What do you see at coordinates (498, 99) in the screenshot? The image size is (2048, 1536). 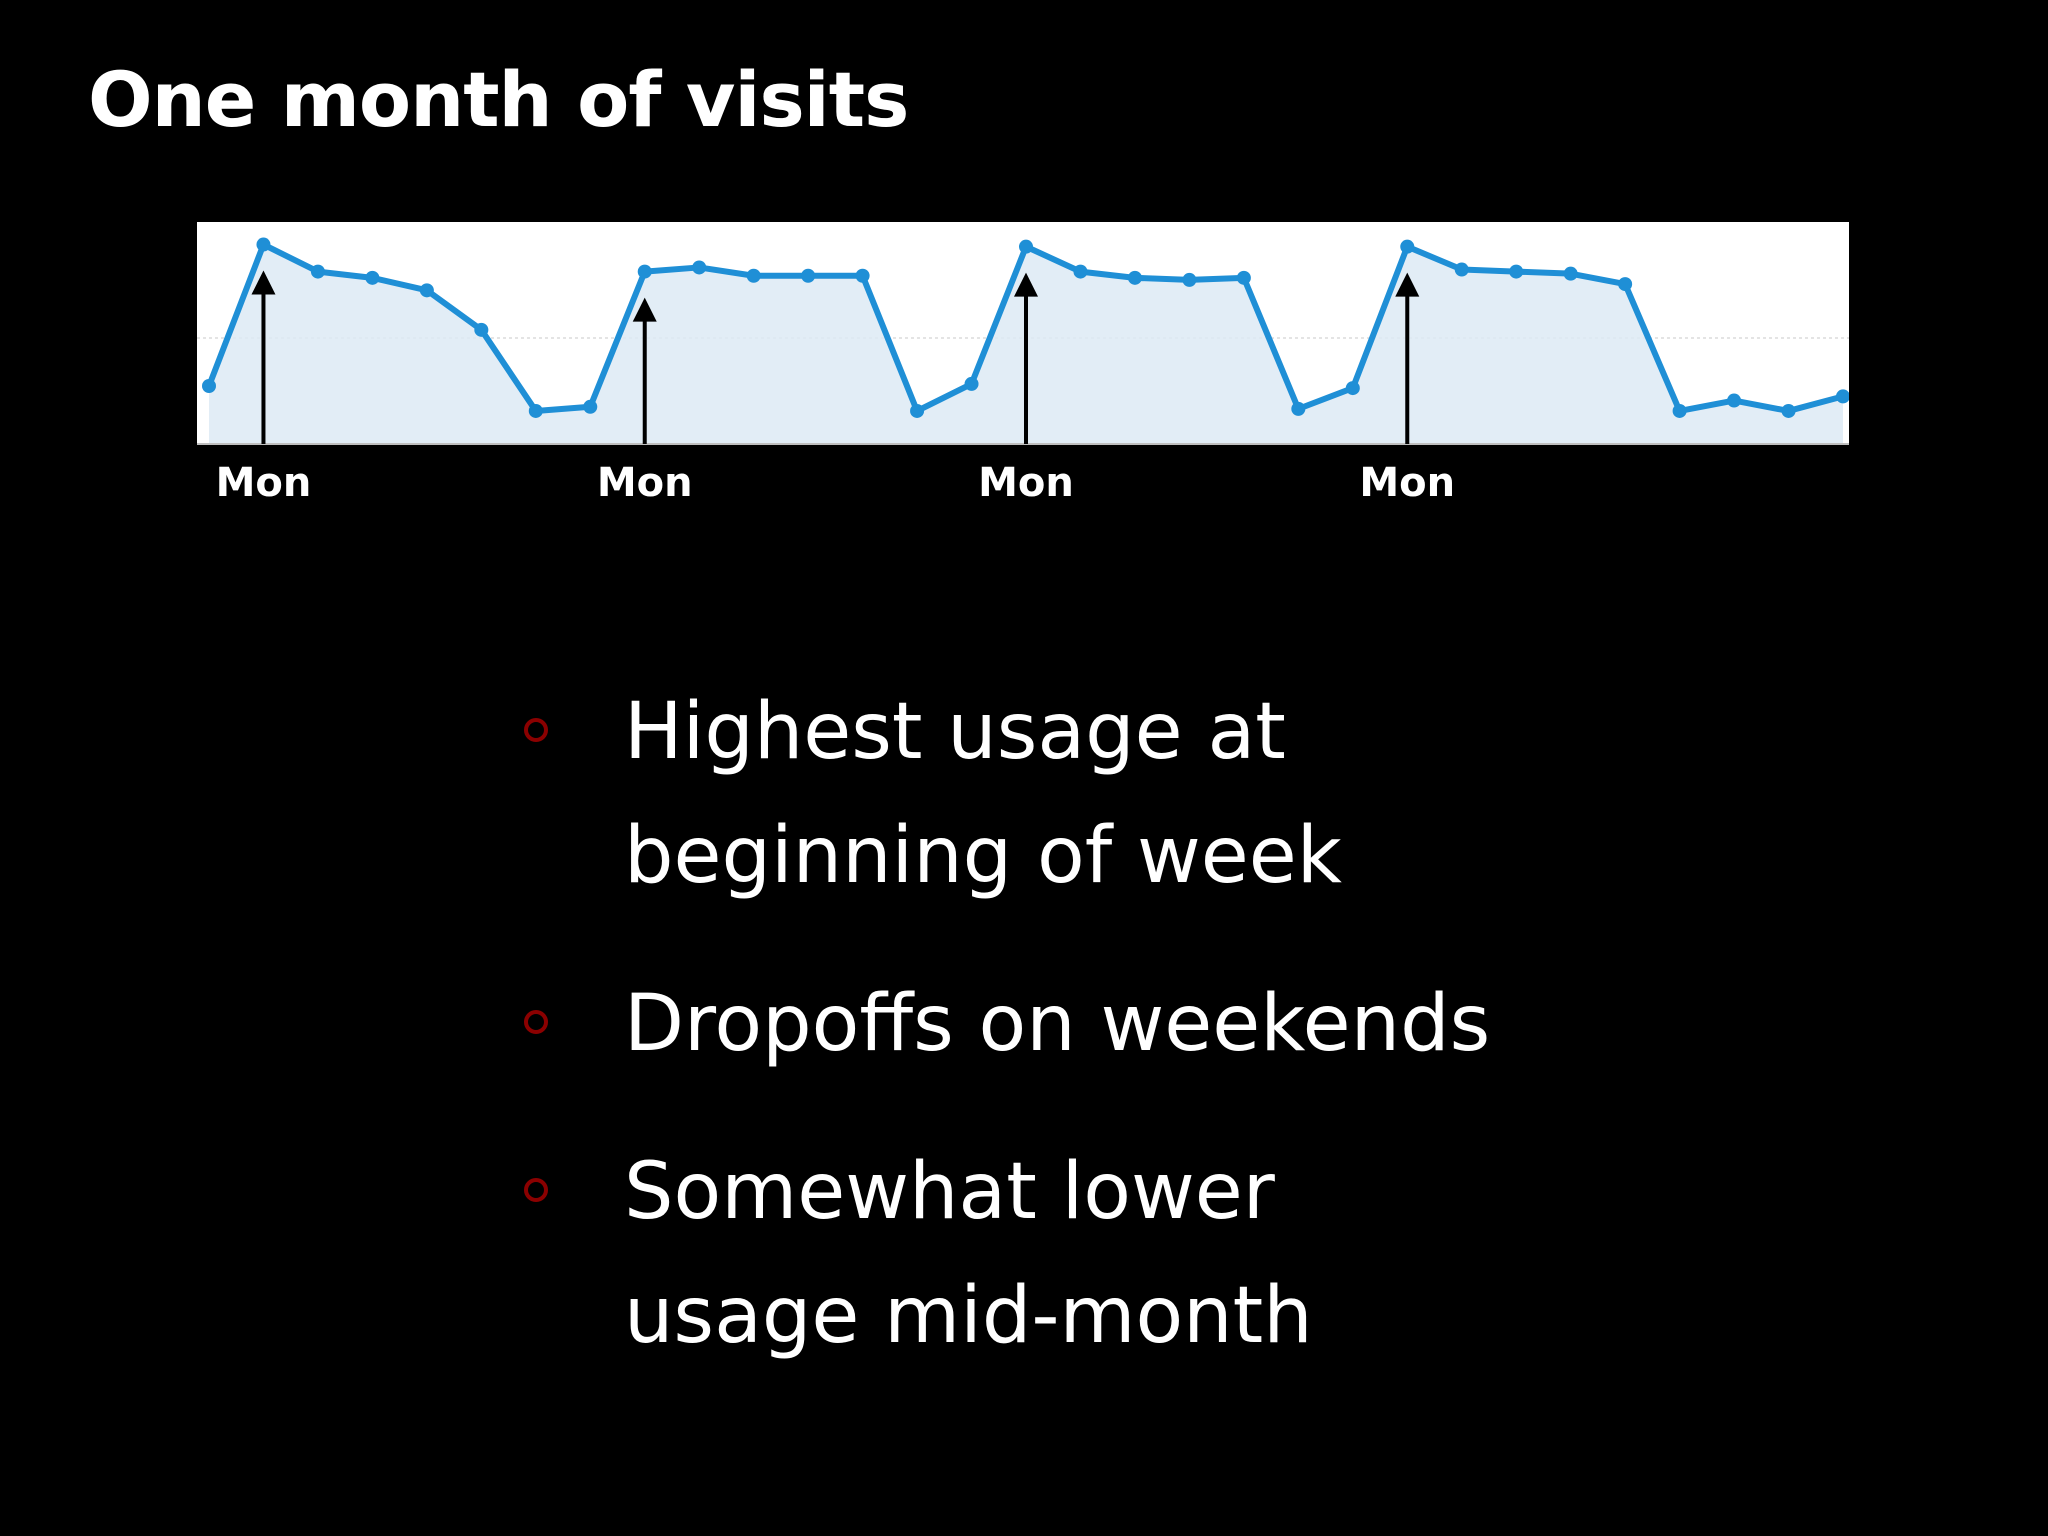 I see `slide-title: One month of visits` at bounding box center [498, 99].